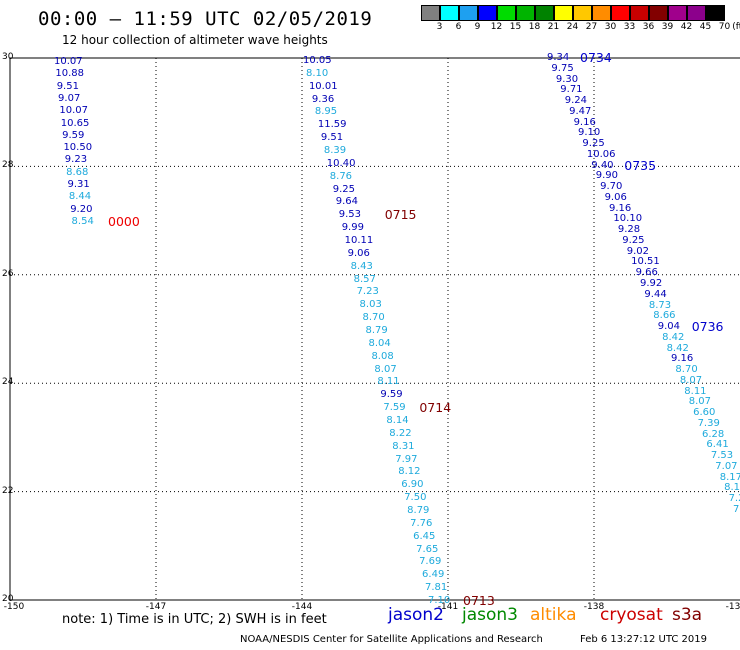  I want to click on swh-value: 8.31, so click(403, 446).